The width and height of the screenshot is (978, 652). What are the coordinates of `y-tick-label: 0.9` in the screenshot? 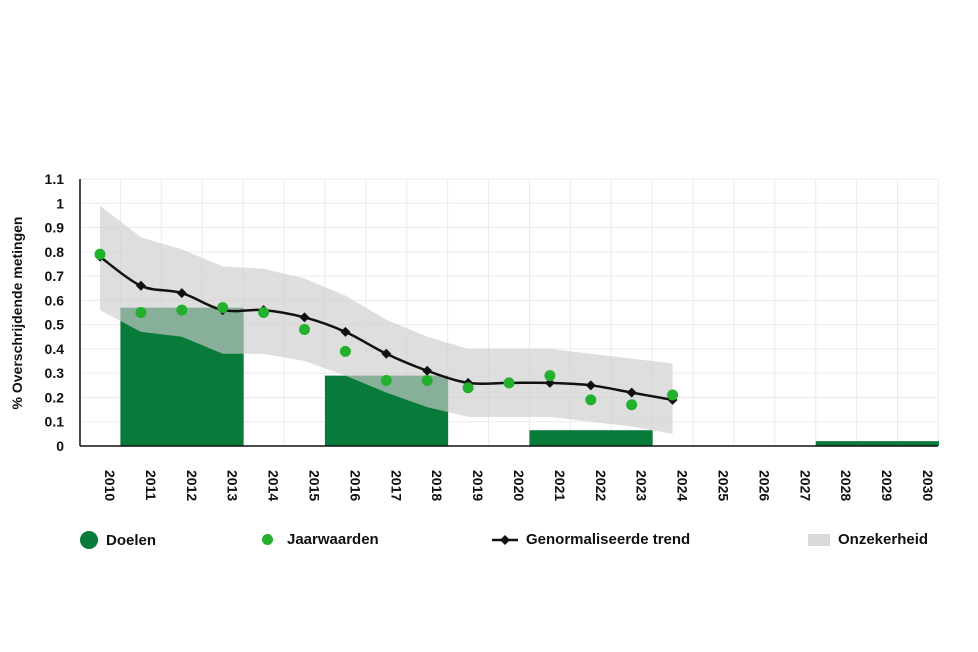 It's located at (55, 228).